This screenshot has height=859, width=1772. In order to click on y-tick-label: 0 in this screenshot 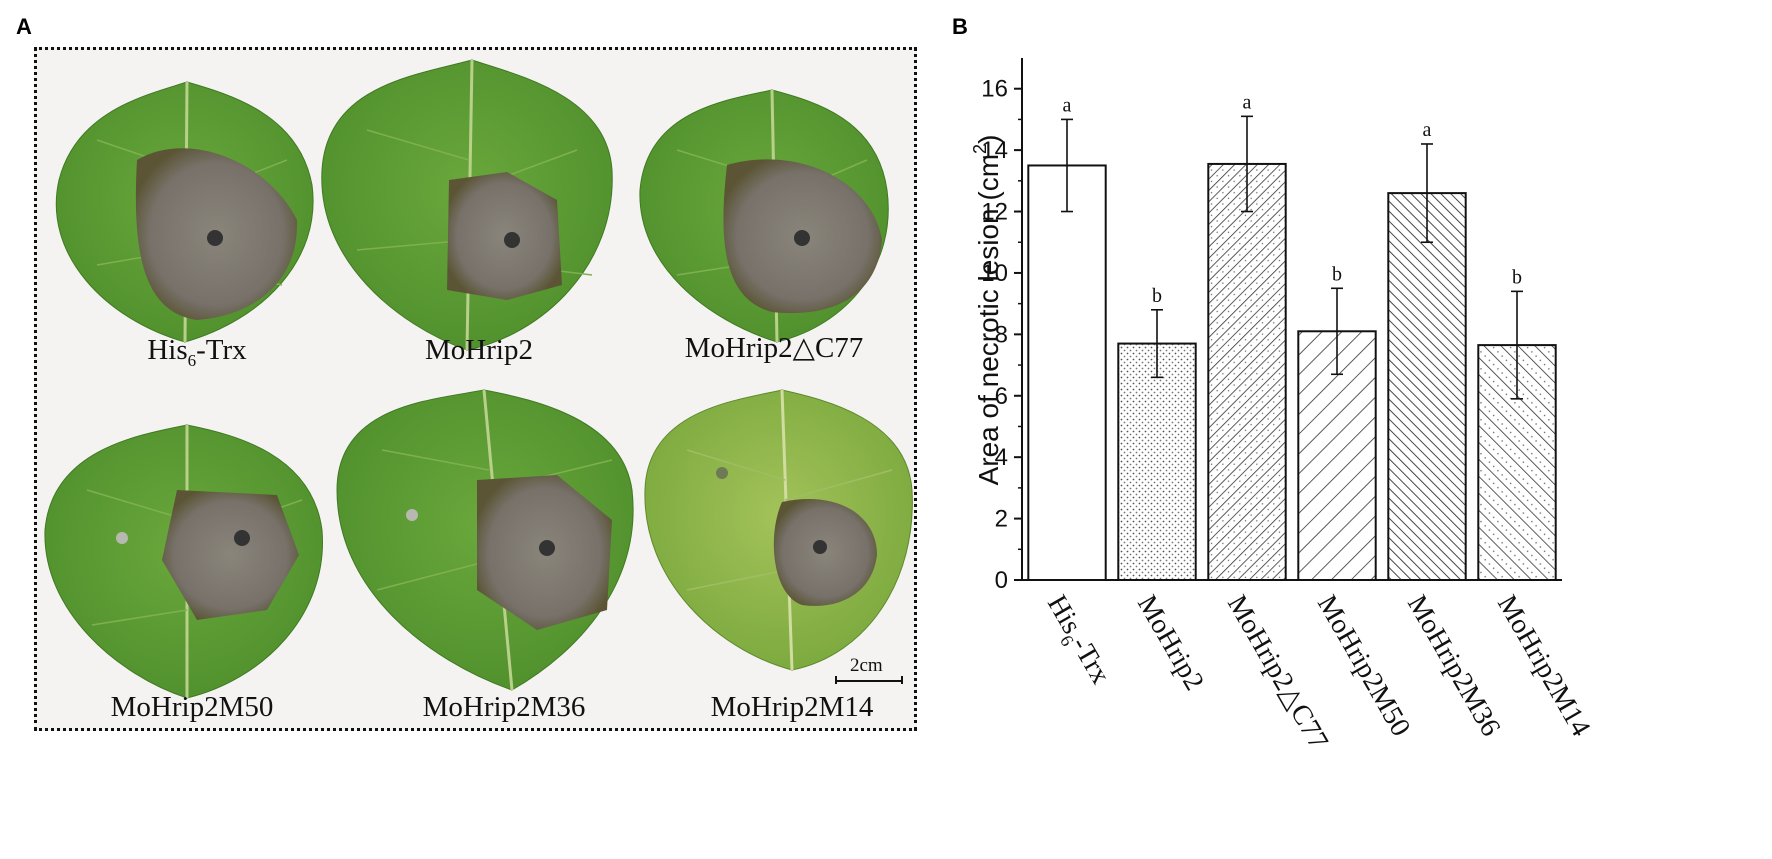, I will do `click(1001, 580)`.